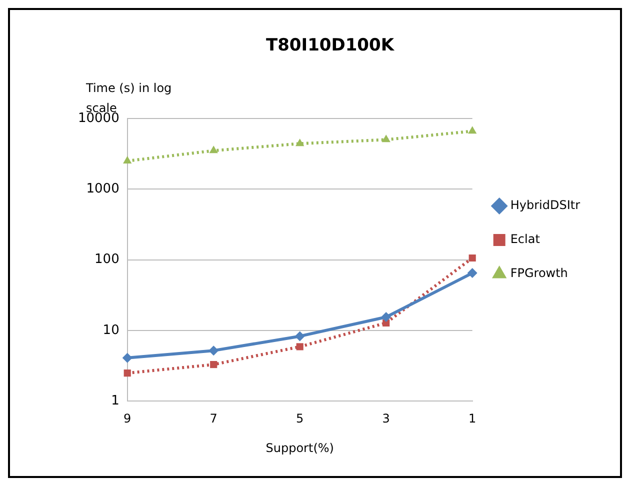 The image size is (632, 486). What do you see at coordinates (472, 419) in the screenshot?
I see `x-tick-label: 1` at bounding box center [472, 419].